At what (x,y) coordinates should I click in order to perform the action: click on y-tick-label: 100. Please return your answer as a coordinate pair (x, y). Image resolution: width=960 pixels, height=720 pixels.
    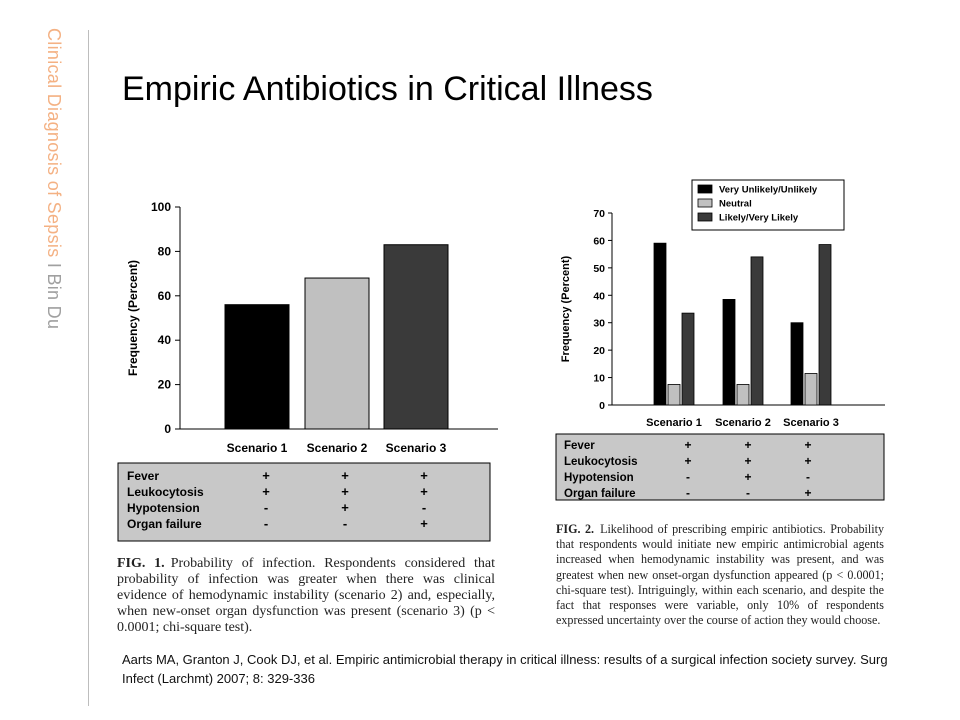
    Looking at the image, I should click on (161, 207).